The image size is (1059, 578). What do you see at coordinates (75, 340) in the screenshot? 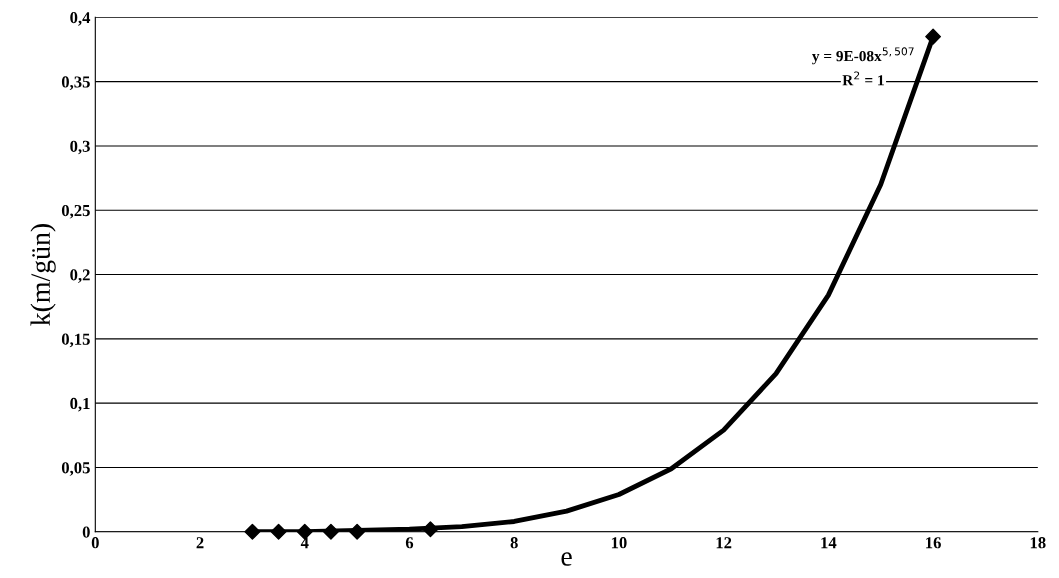
I see `y-tick-label: 0,15` at bounding box center [75, 340].